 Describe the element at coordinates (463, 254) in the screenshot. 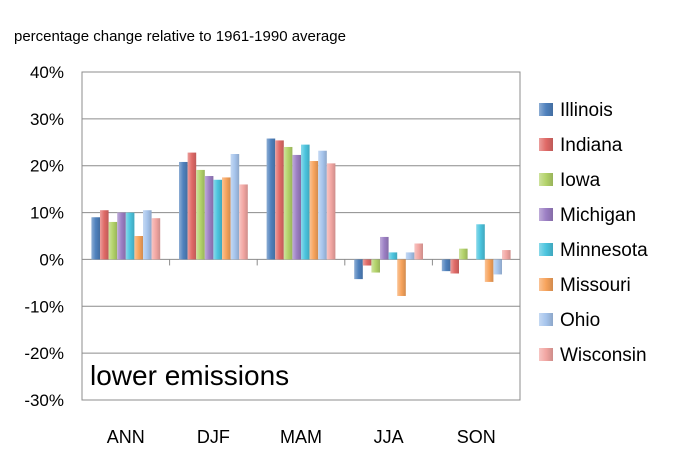

I see `bar-iowa-son` at that location.